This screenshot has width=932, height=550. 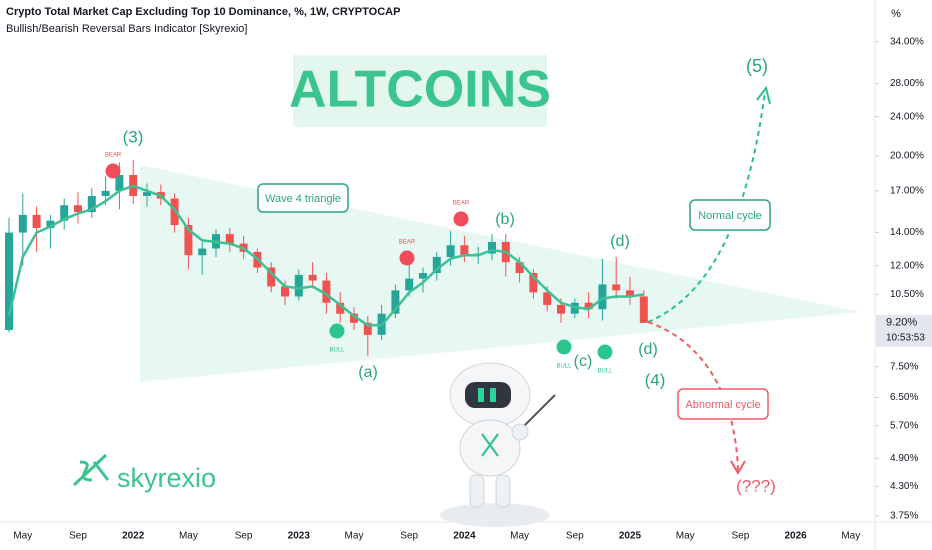 What do you see at coordinates (490, 445) in the screenshot?
I see `robot-logo` at bounding box center [490, 445].